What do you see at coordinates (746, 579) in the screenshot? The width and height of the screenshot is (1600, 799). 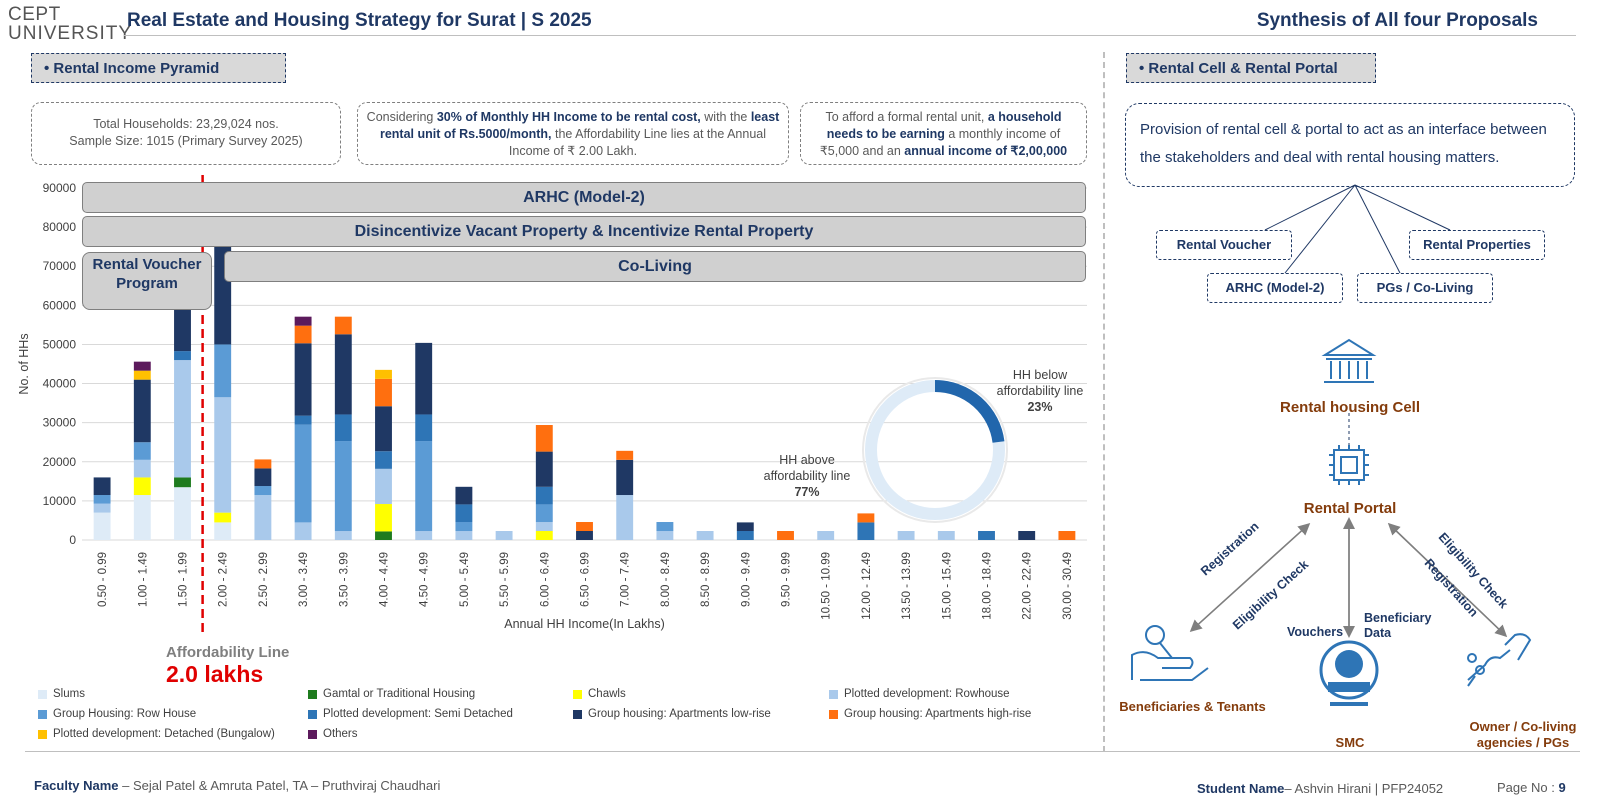 I see `x-tick-label: 9.00 - 9.49` at bounding box center [746, 579].